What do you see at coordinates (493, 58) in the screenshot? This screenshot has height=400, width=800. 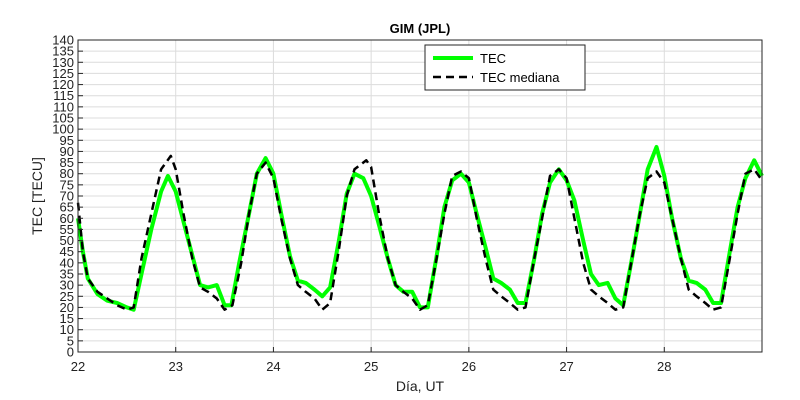 I see `legend-label-tec: TEC` at bounding box center [493, 58].